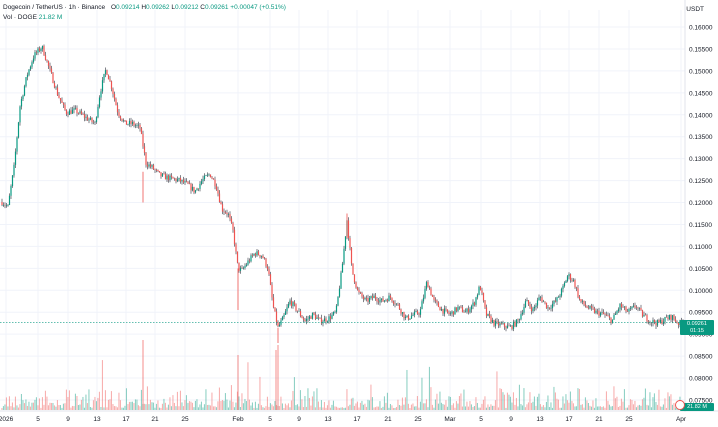 The image size is (718, 427). I want to click on currency-unit: USDT, so click(695, 9).